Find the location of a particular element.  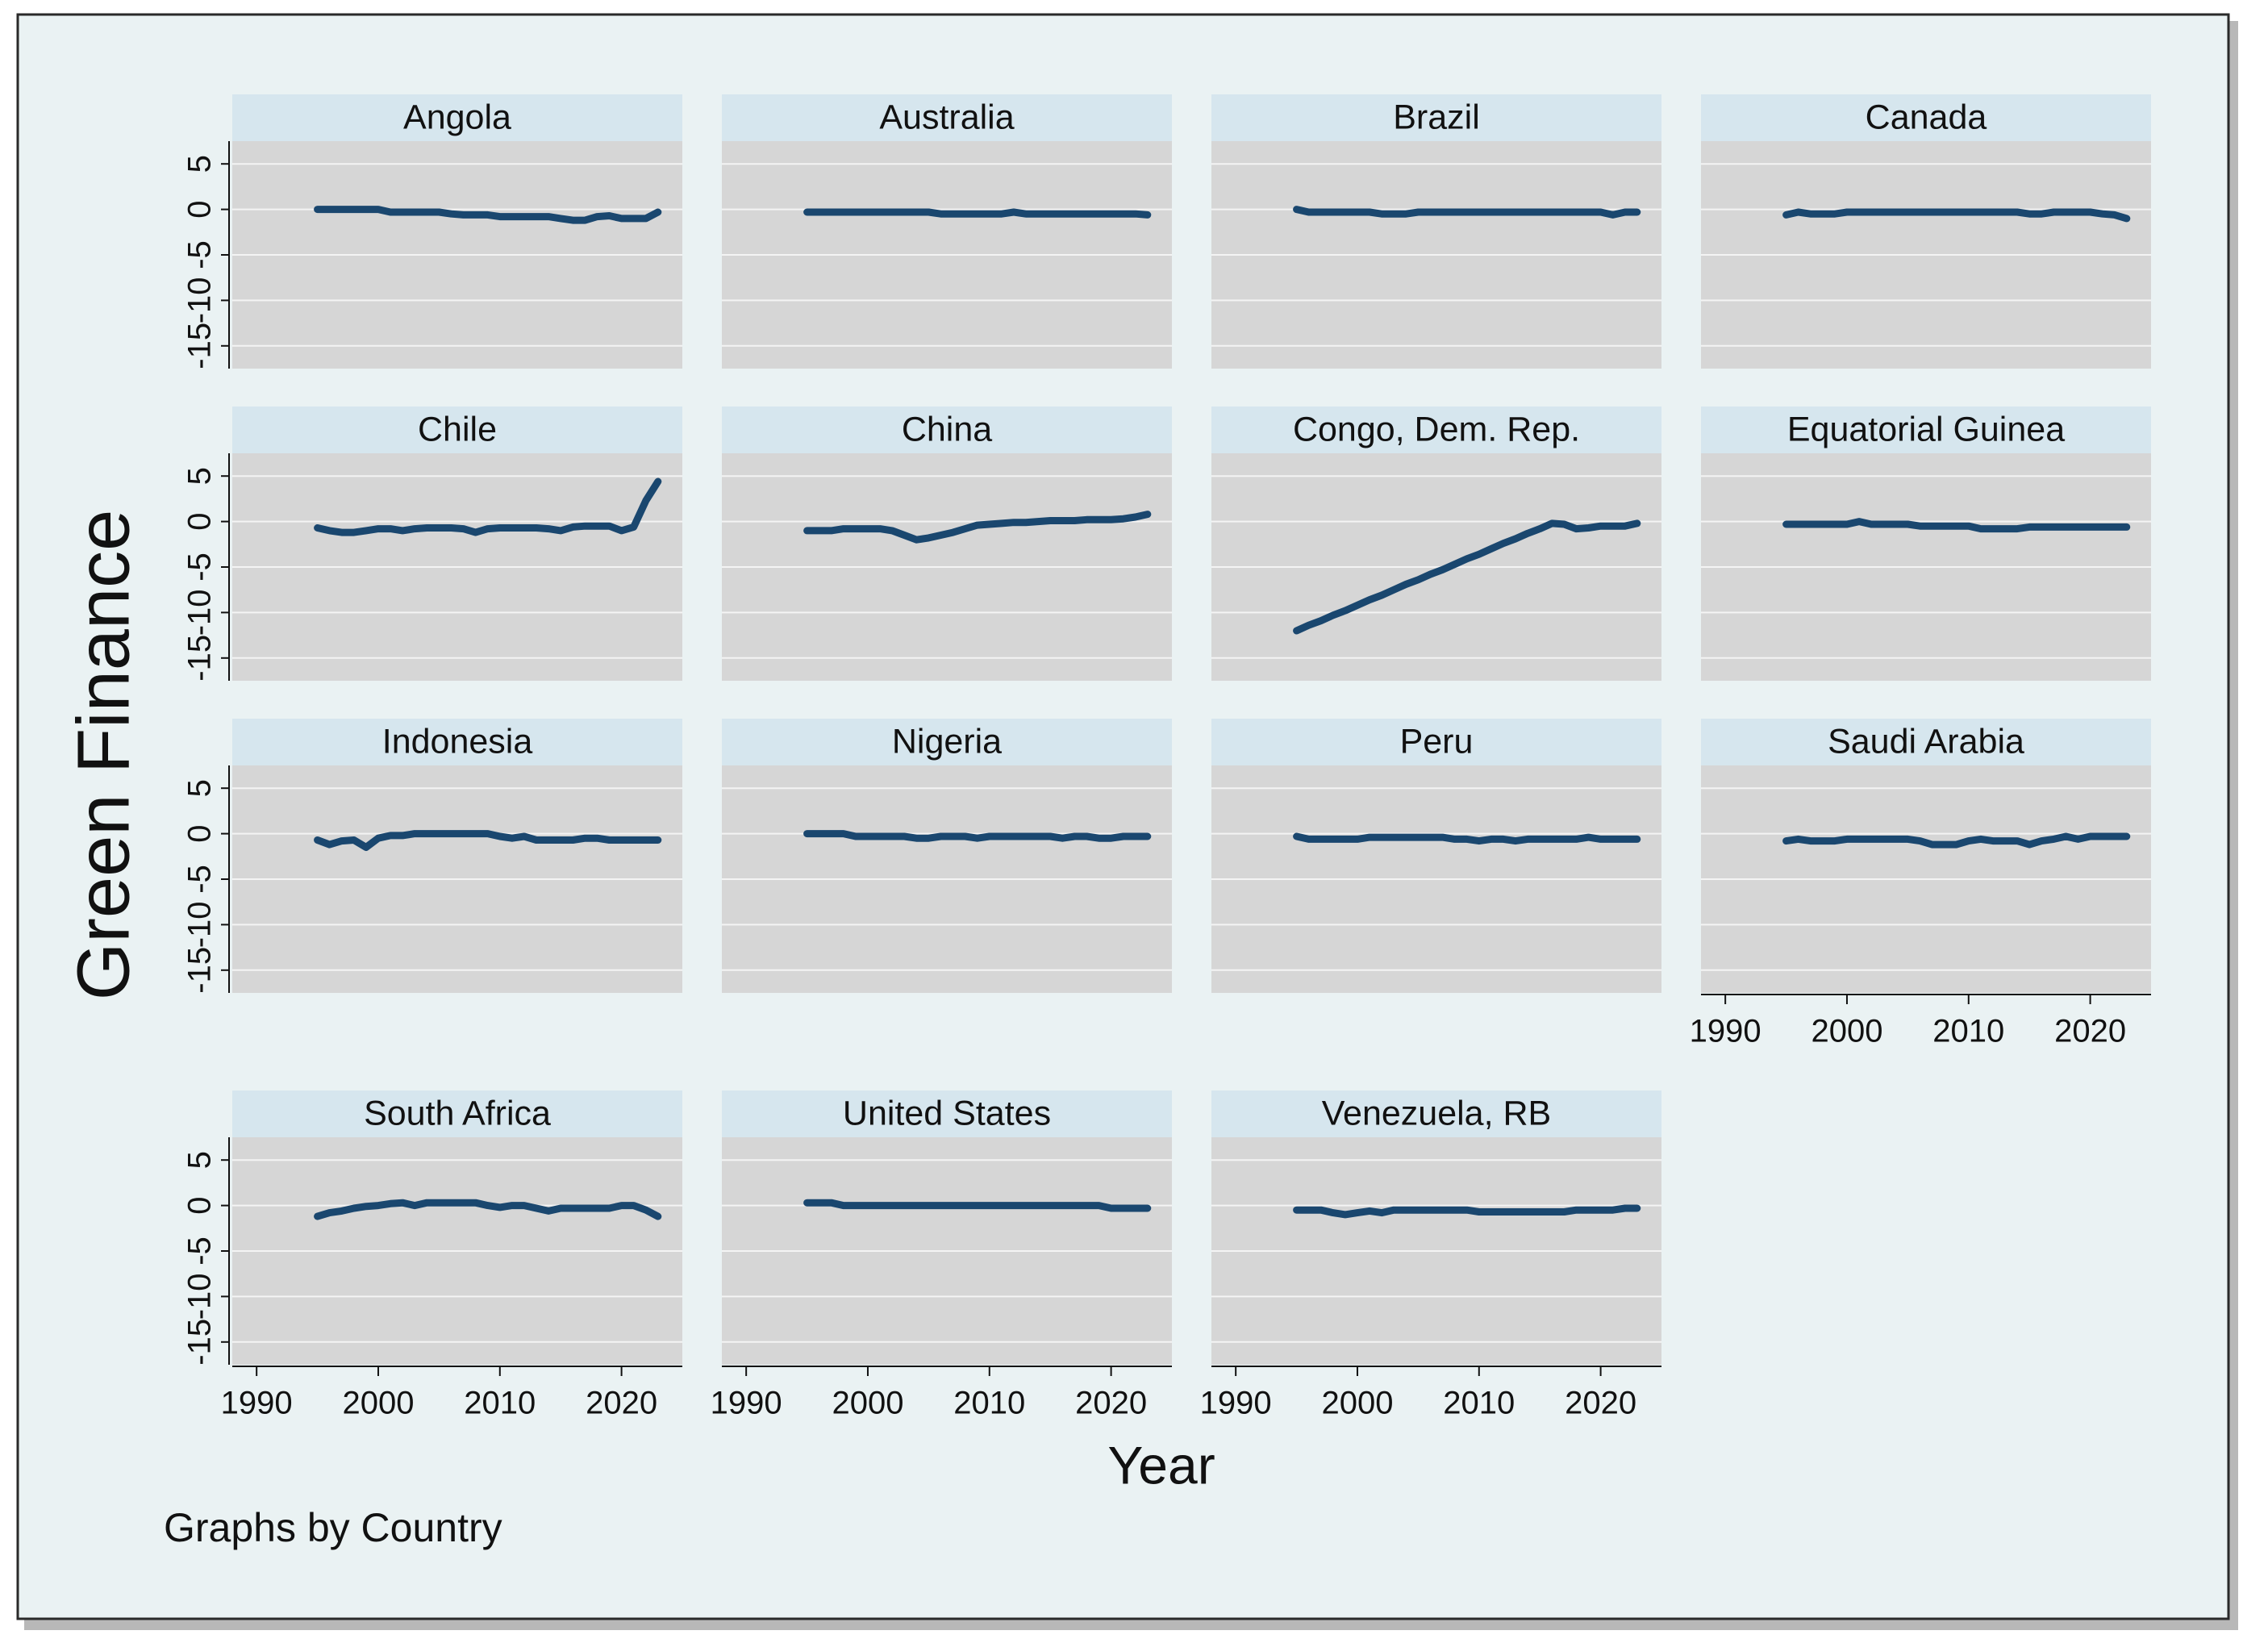

panel-title: China is located at coordinates (947, 429).